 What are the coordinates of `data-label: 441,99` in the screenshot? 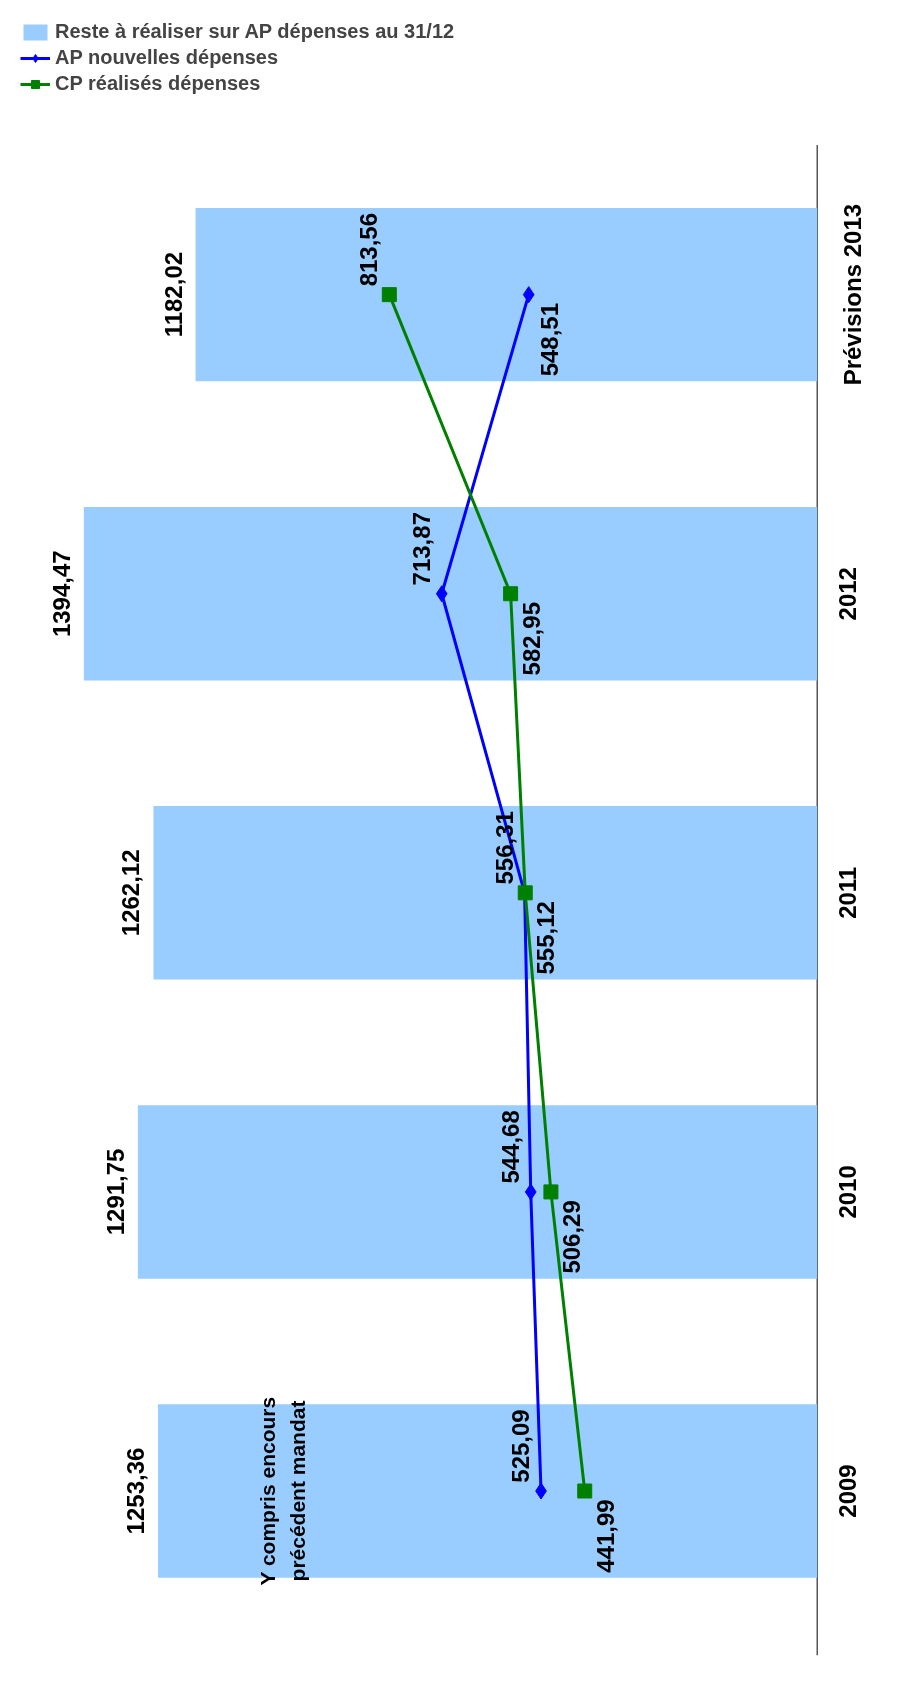 It's located at (605, 1536).